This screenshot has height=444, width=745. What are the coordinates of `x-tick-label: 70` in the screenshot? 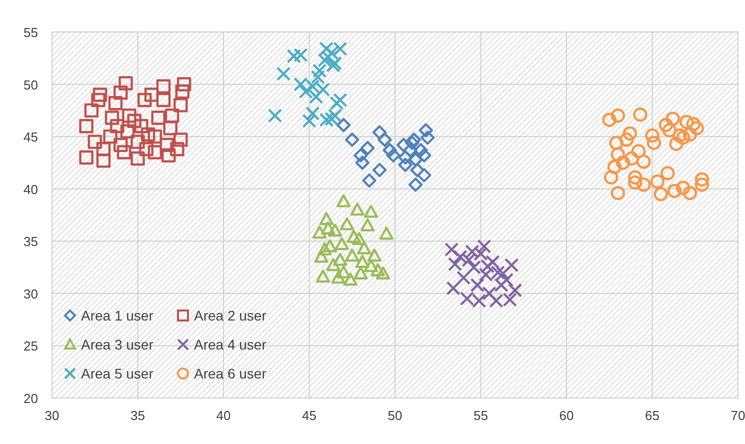 It's located at (737, 415).